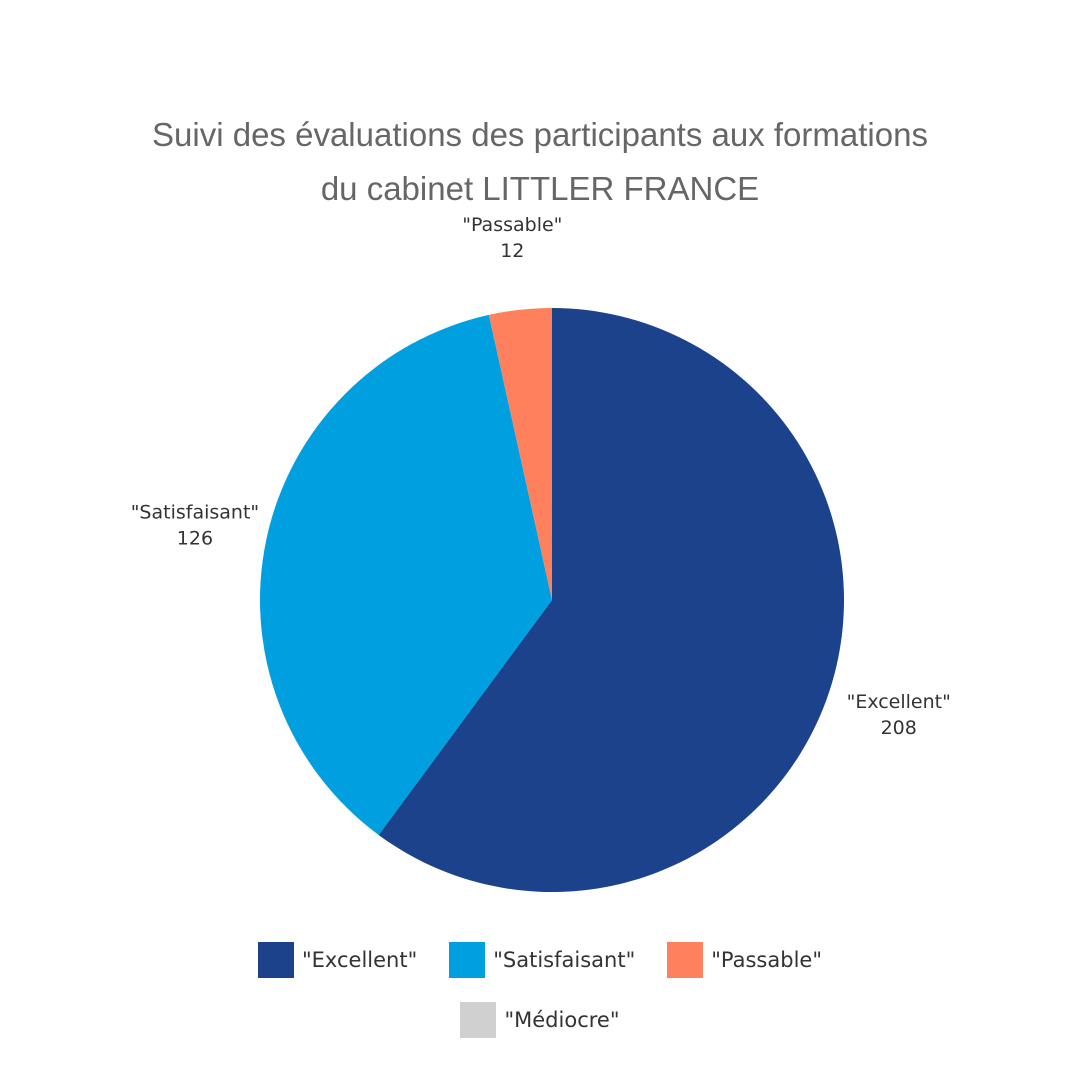 The height and width of the screenshot is (1080, 1080). I want to click on slice-label-name-satisfaisant: "Satisfaisant", so click(195, 512).